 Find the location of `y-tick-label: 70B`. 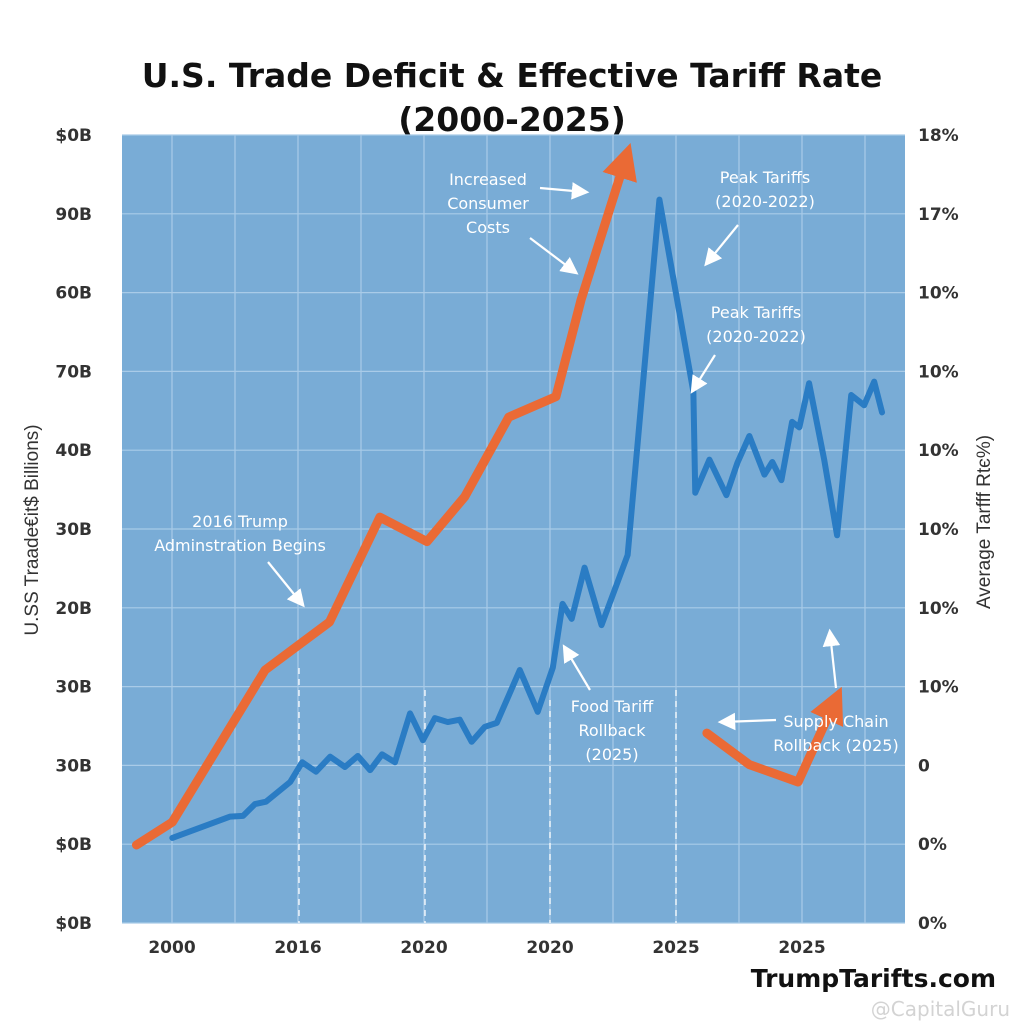

y-tick-label: 70B is located at coordinates (73, 372).